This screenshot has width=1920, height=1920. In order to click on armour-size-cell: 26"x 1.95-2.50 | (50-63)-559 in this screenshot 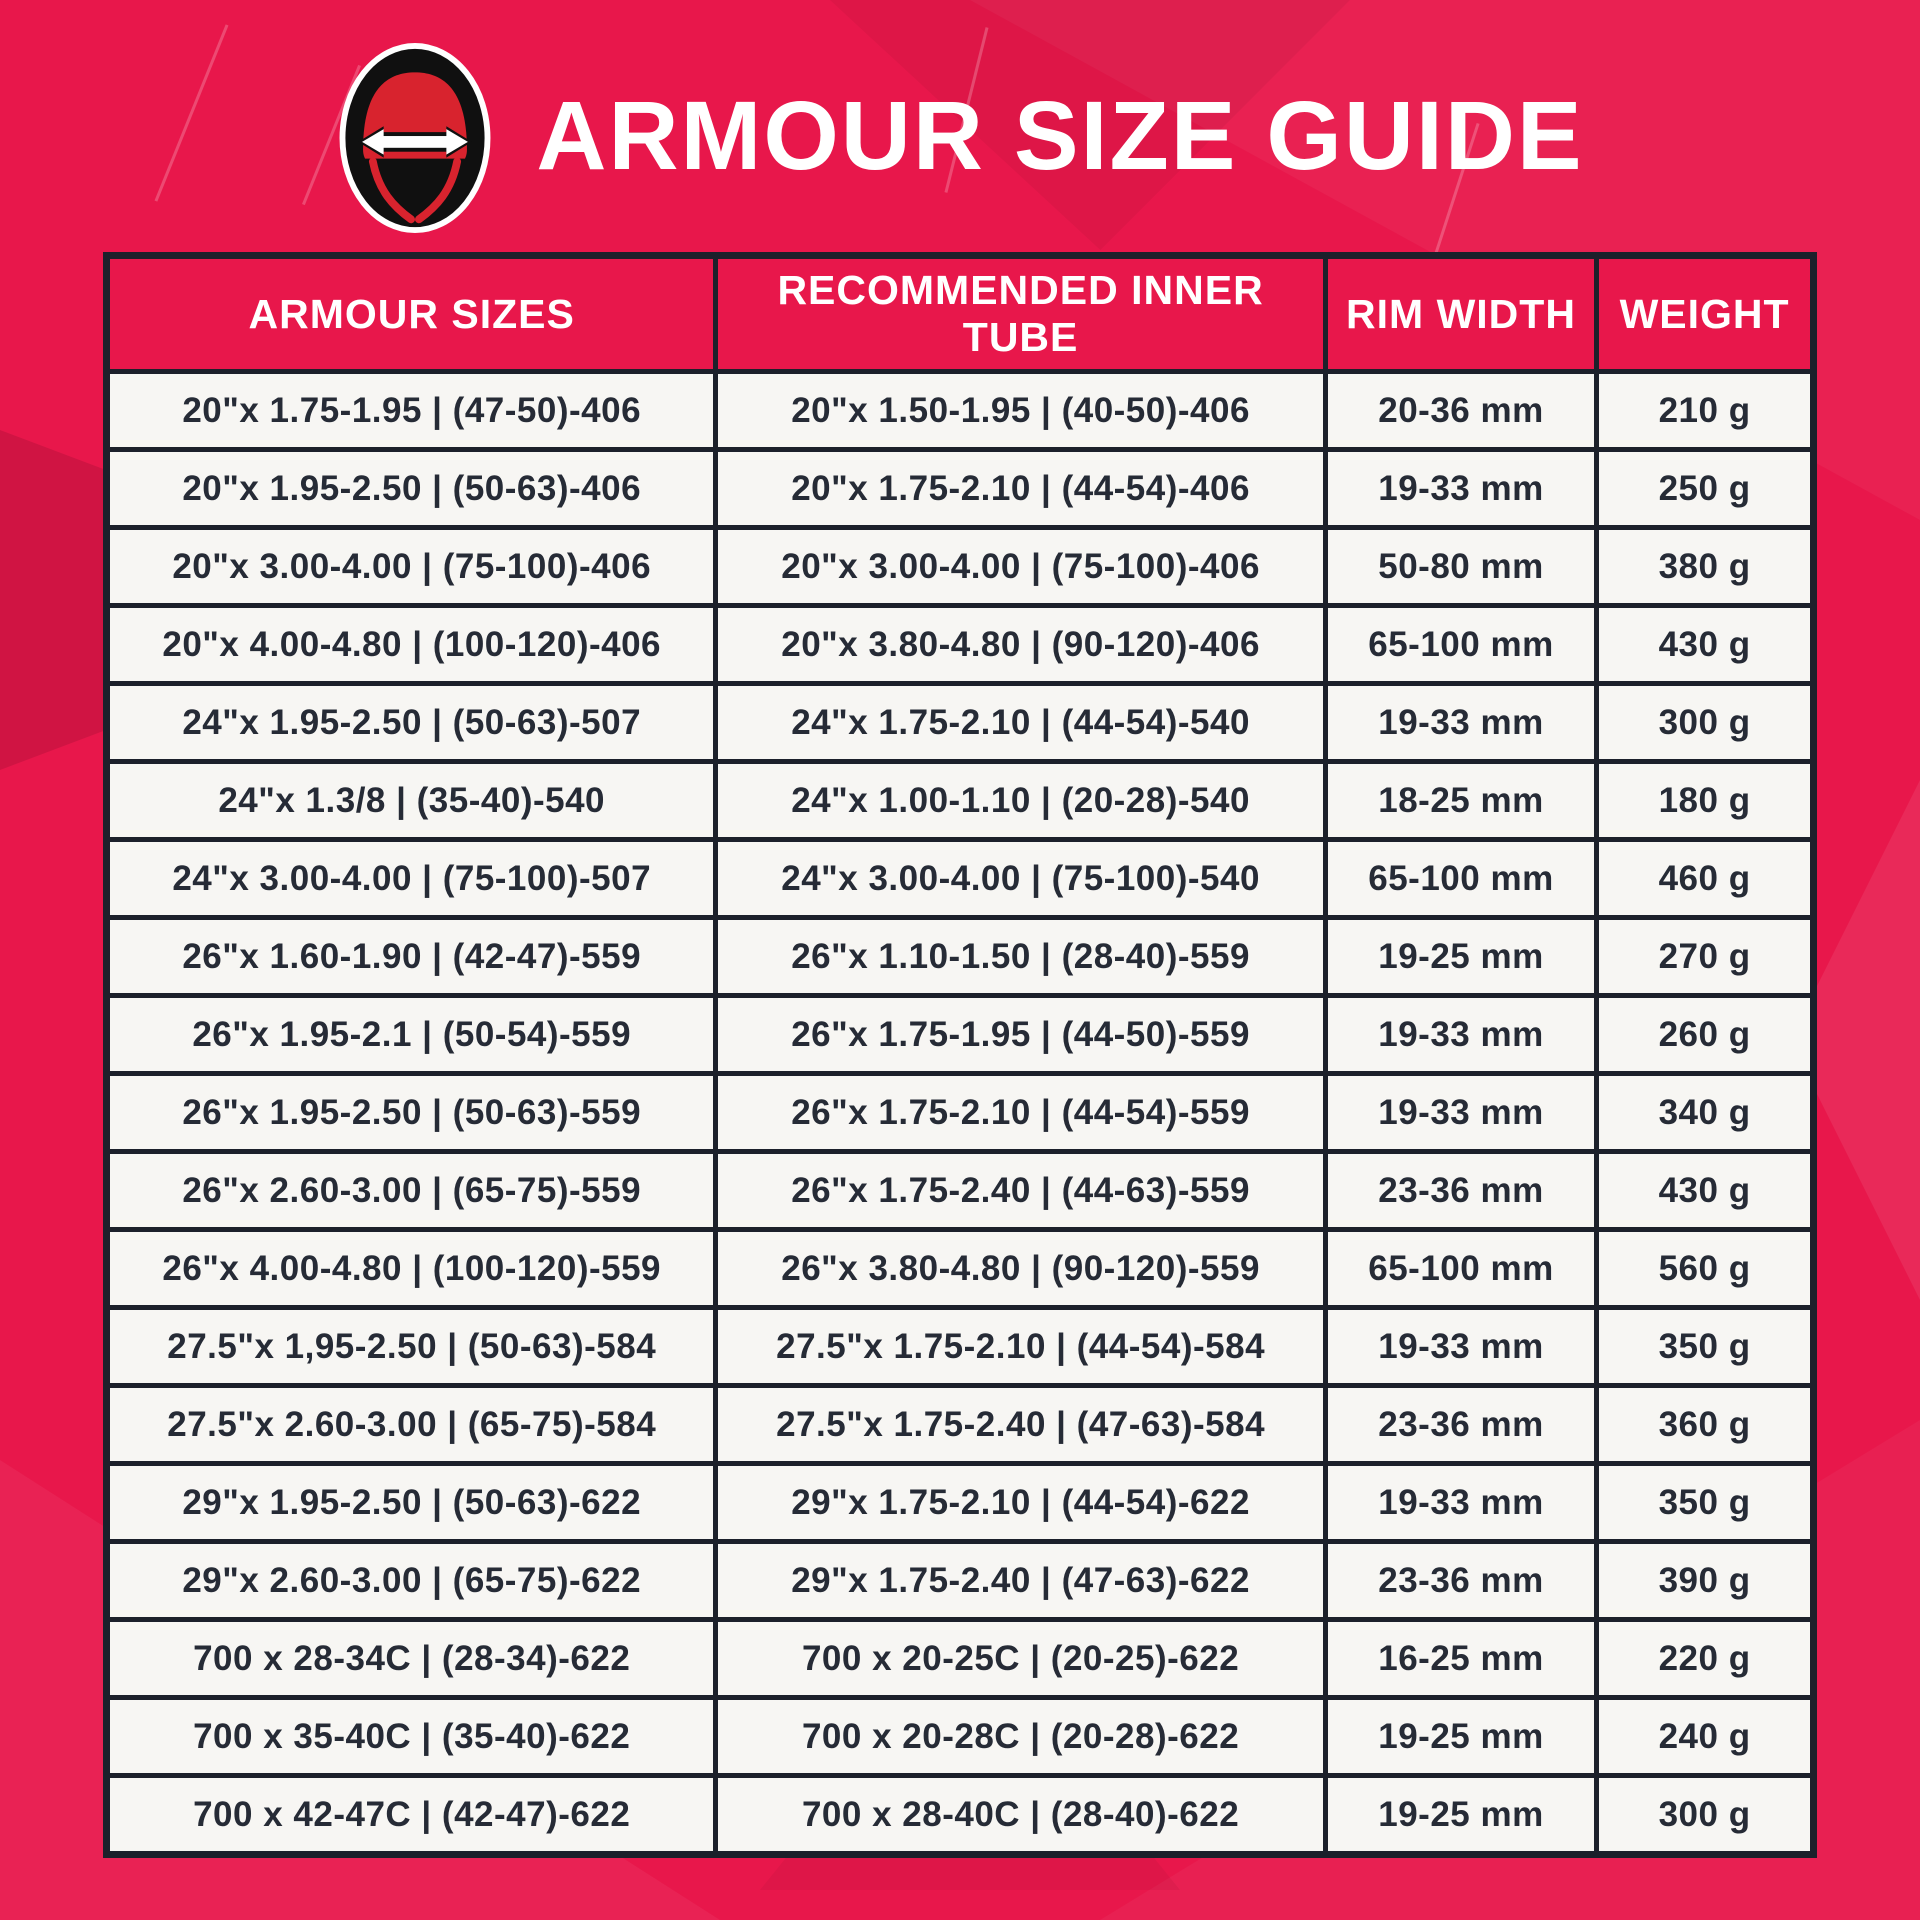, I will do `click(411, 1112)`.